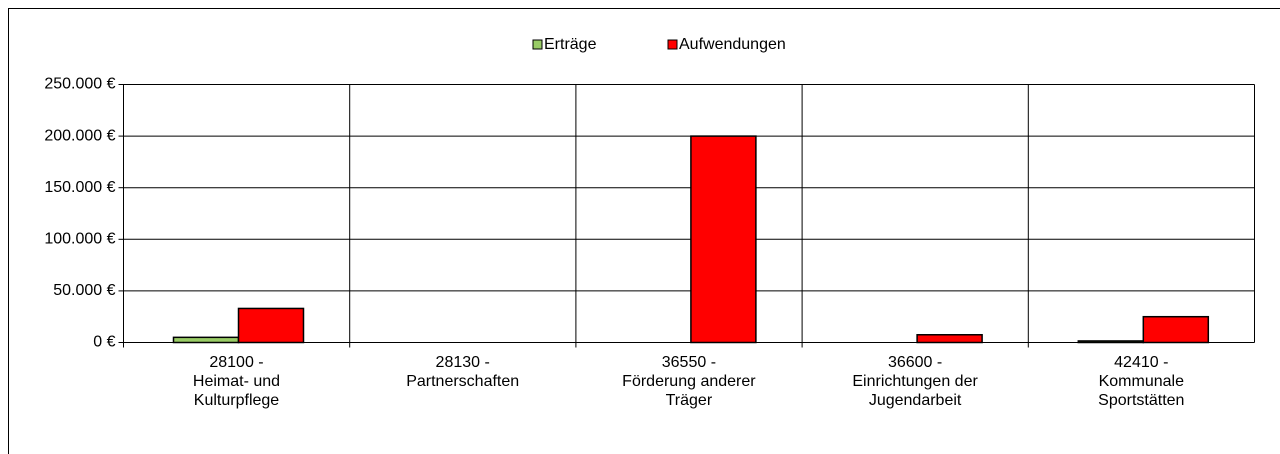 The width and height of the screenshot is (1280, 454). I want to click on legend-label: Aufwendungen, so click(732, 44).